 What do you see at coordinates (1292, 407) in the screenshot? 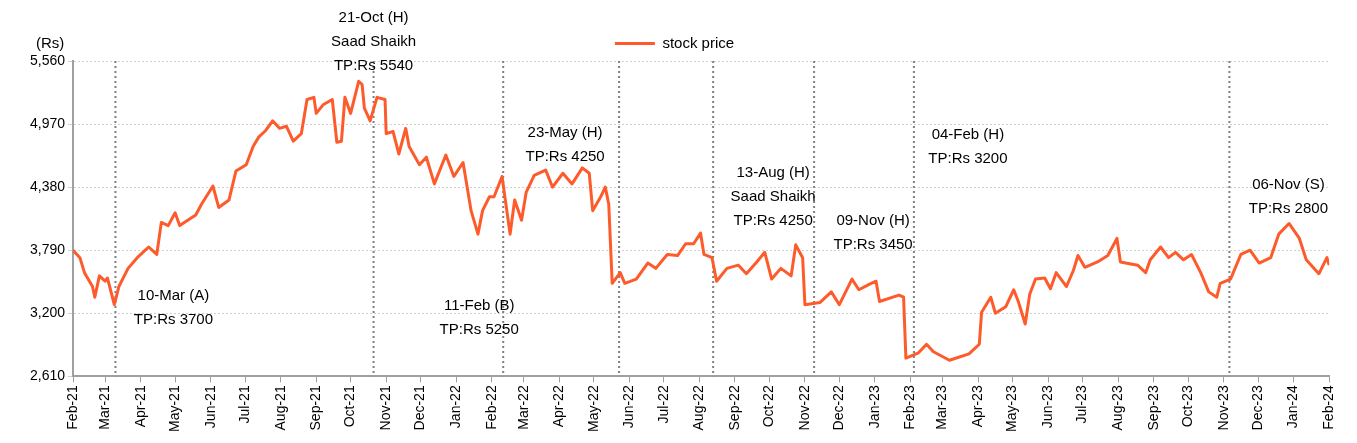
I see `x-tick-label: Jan-24` at bounding box center [1292, 407].